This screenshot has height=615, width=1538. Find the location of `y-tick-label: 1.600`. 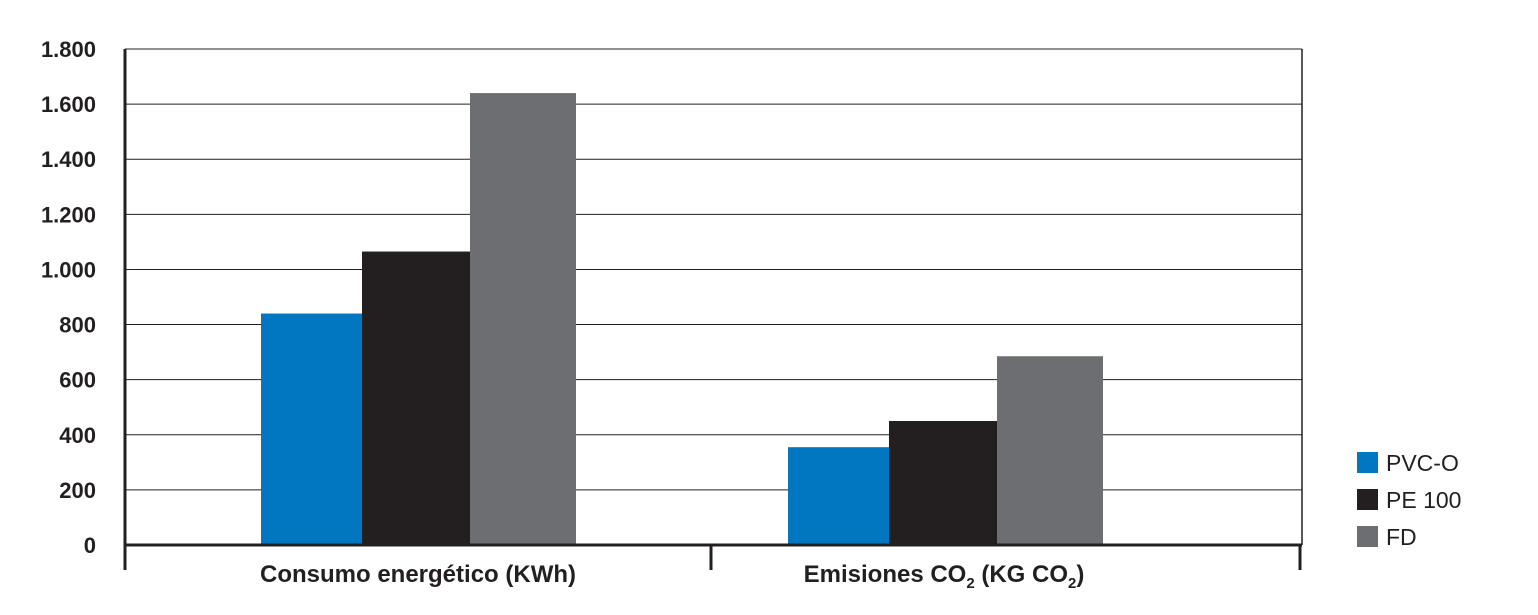

y-tick-label: 1.600 is located at coordinates (68, 104).